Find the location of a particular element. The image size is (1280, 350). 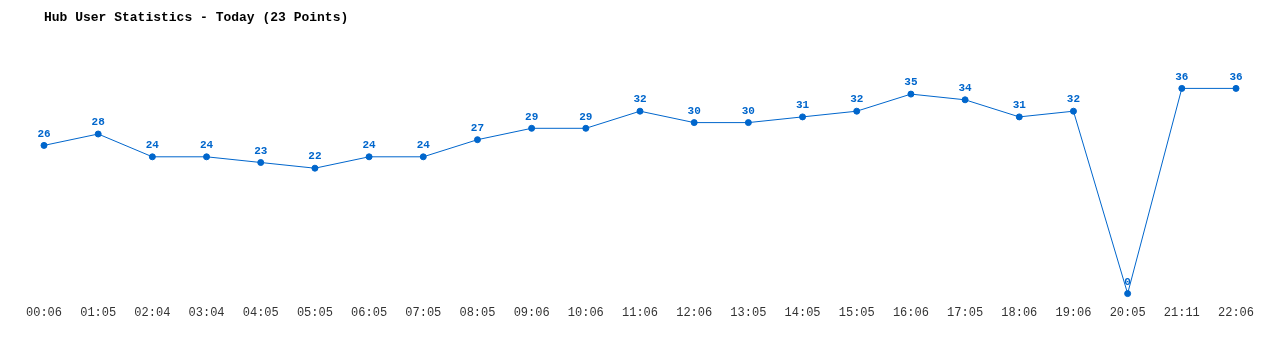

data-label: 23 is located at coordinates (261, 150).